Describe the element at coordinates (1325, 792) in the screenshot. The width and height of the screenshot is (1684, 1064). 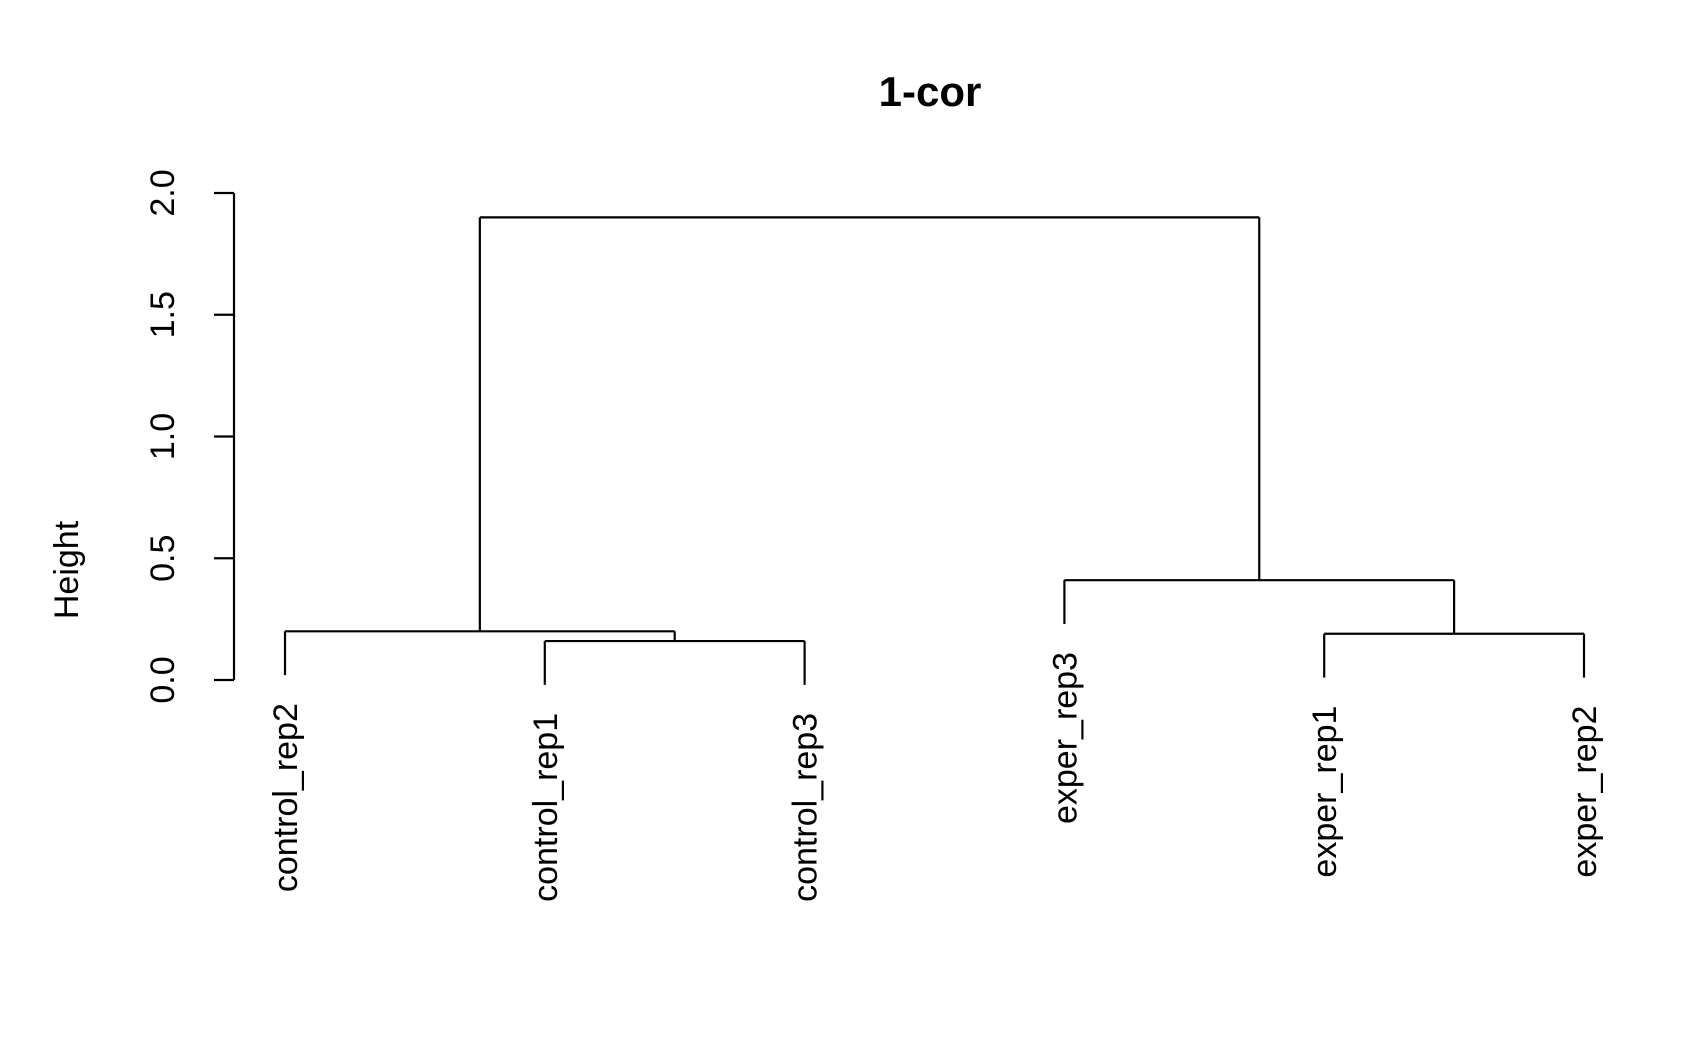
I see `leaf-label-exper-rep1: exper_rep1` at that location.